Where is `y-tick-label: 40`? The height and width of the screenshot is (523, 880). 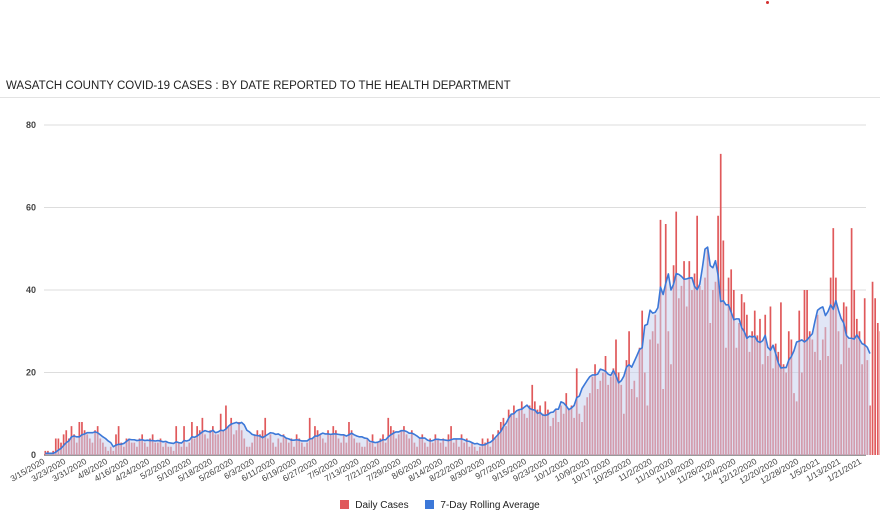 y-tick-label: 40 is located at coordinates (31, 290).